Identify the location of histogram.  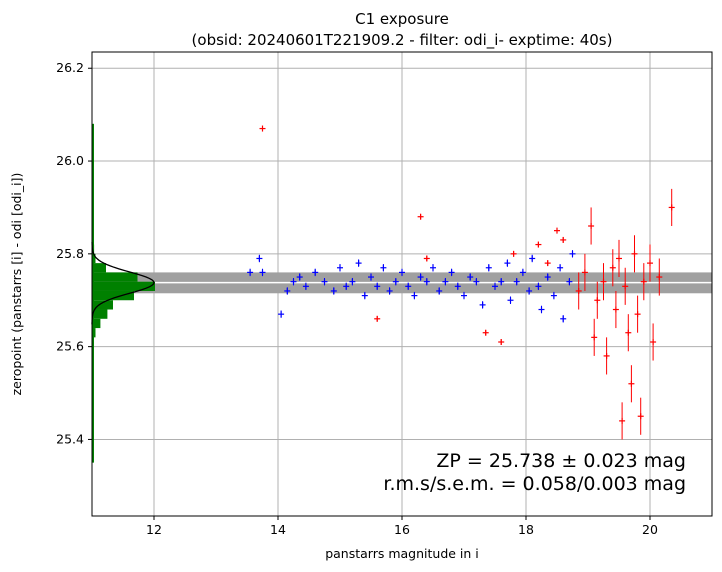
(123, 293).